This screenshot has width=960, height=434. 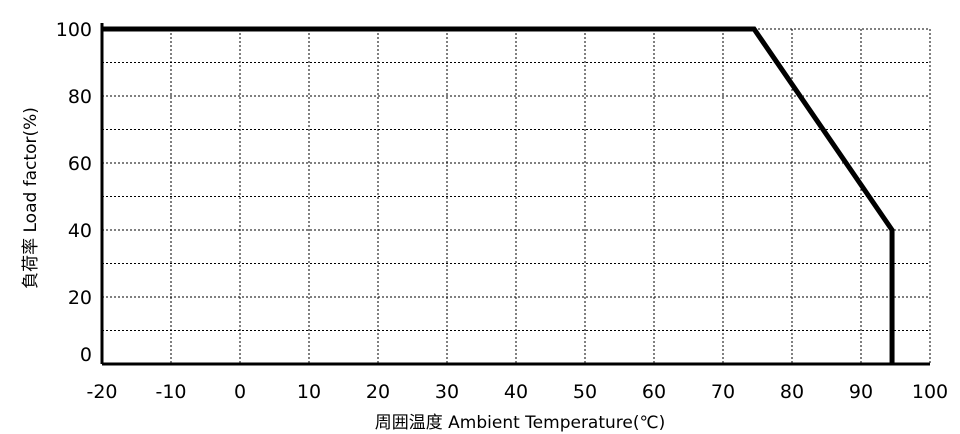 What do you see at coordinates (447, 392) in the screenshot?
I see `x-tick-label: 30` at bounding box center [447, 392].